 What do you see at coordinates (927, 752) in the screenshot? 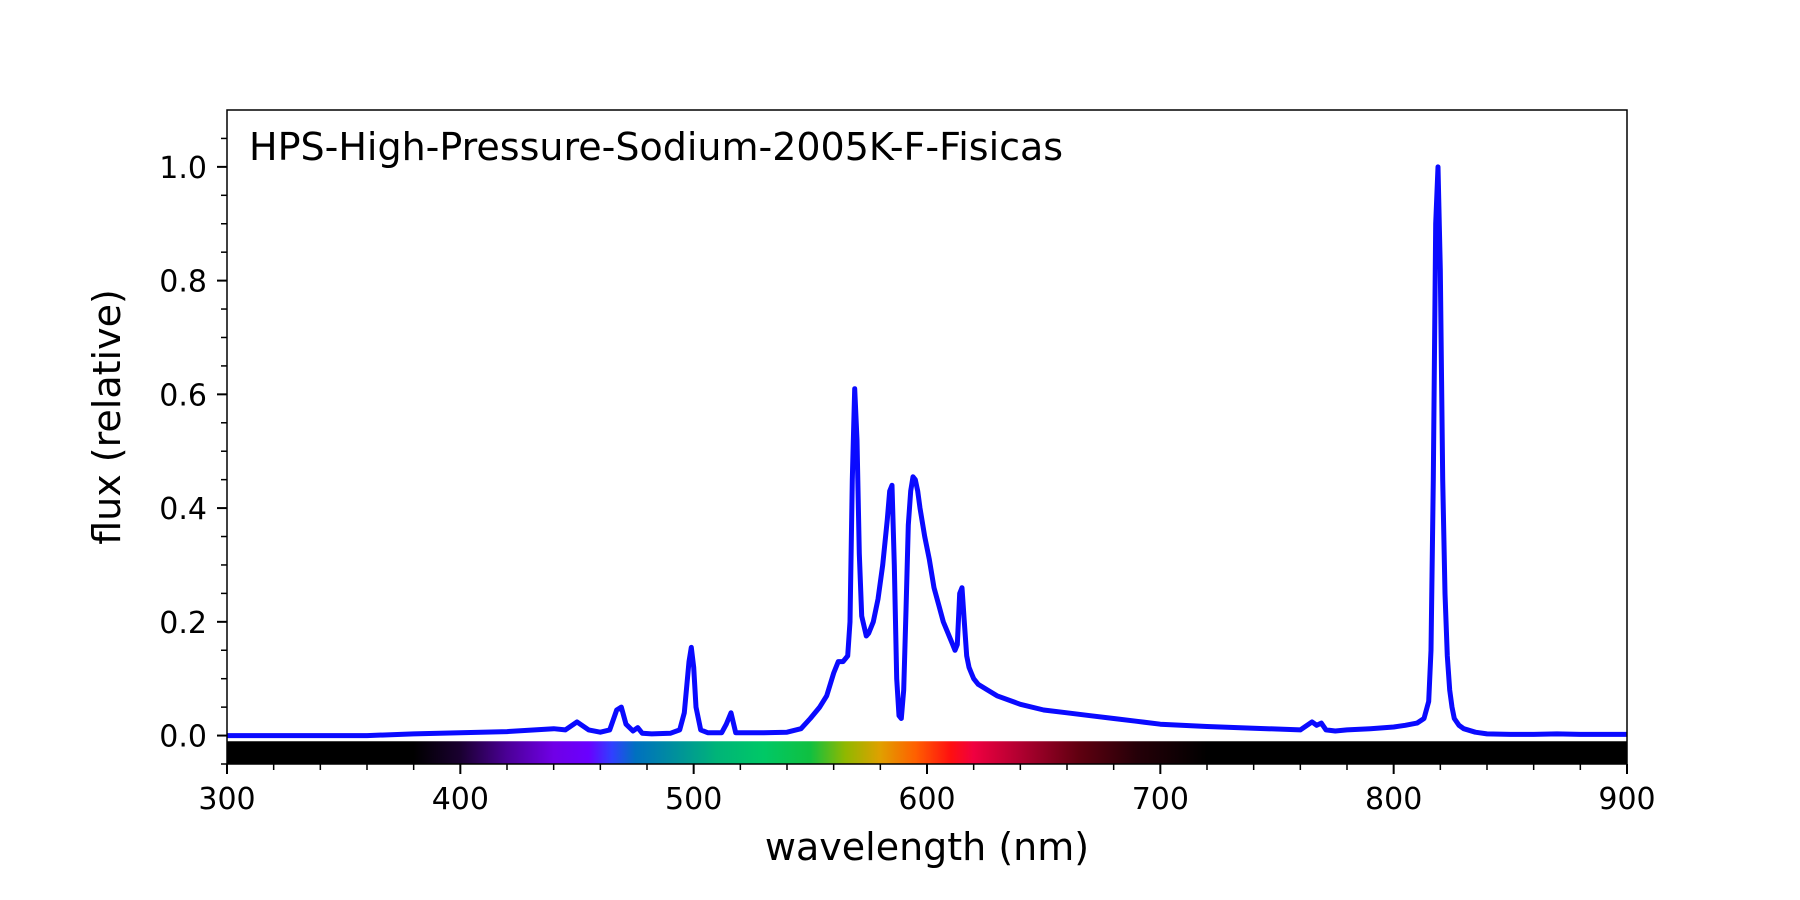
I see `visible-spectrum-bar` at bounding box center [927, 752].